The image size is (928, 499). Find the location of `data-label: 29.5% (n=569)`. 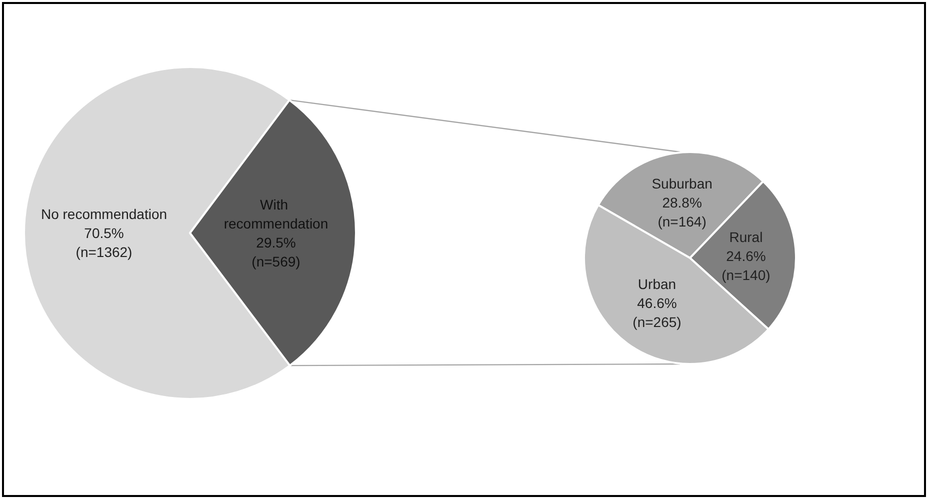

data-label: 29.5% (n=569) is located at coordinates (276, 252).